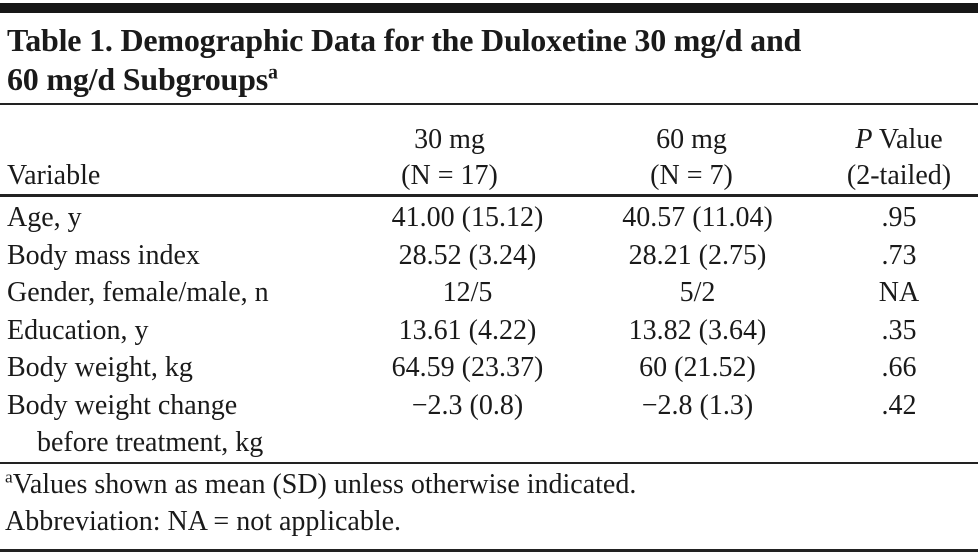 This screenshot has height=558, width=978. I want to click on value-30mg: 12/5, so click(467, 292).